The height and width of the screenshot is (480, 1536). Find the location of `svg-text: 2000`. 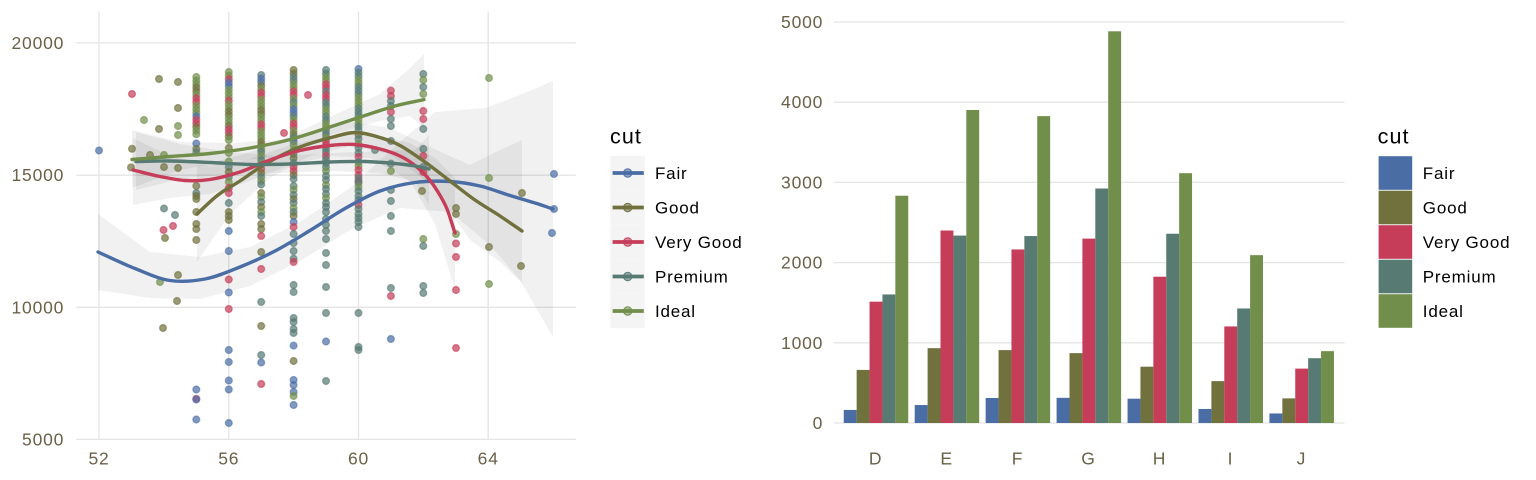

svg-text: 2000 is located at coordinates (802, 263).